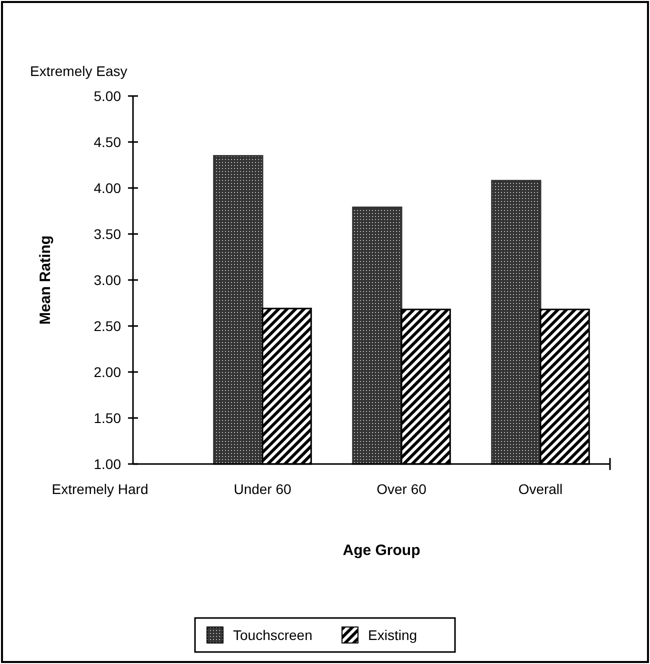 The width and height of the screenshot is (650, 664). Describe the element at coordinates (263, 489) in the screenshot. I see `x-tick-label: Under 60` at that location.